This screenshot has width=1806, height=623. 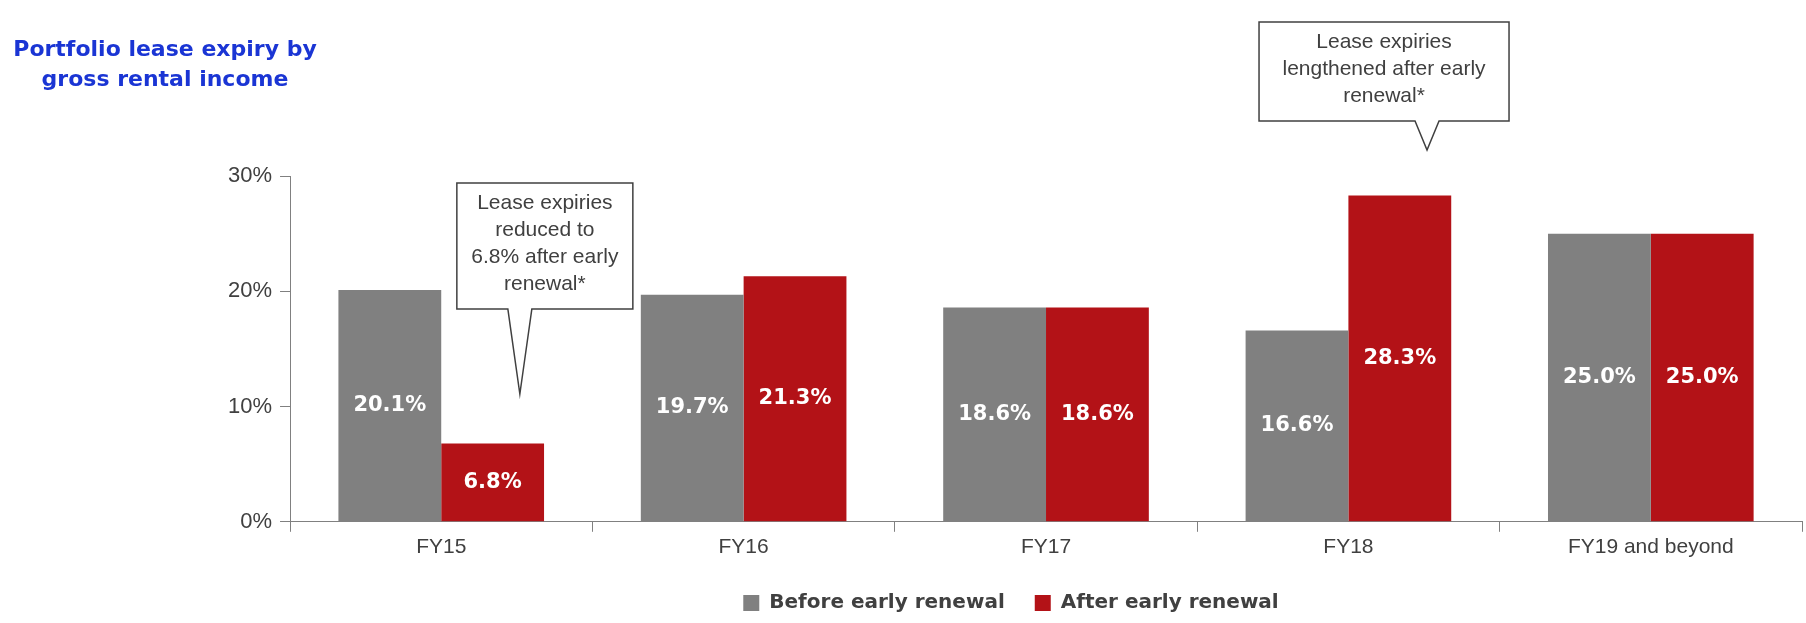 I want to click on x-tick-label: FY17, so click(x=1046, y=546).